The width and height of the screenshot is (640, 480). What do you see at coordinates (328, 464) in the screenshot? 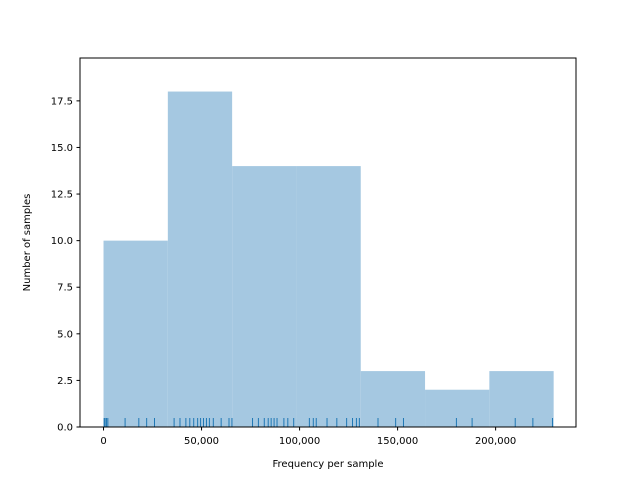
I see `x-axis-label: Frequency per sample` at bounding box center [328, 464].